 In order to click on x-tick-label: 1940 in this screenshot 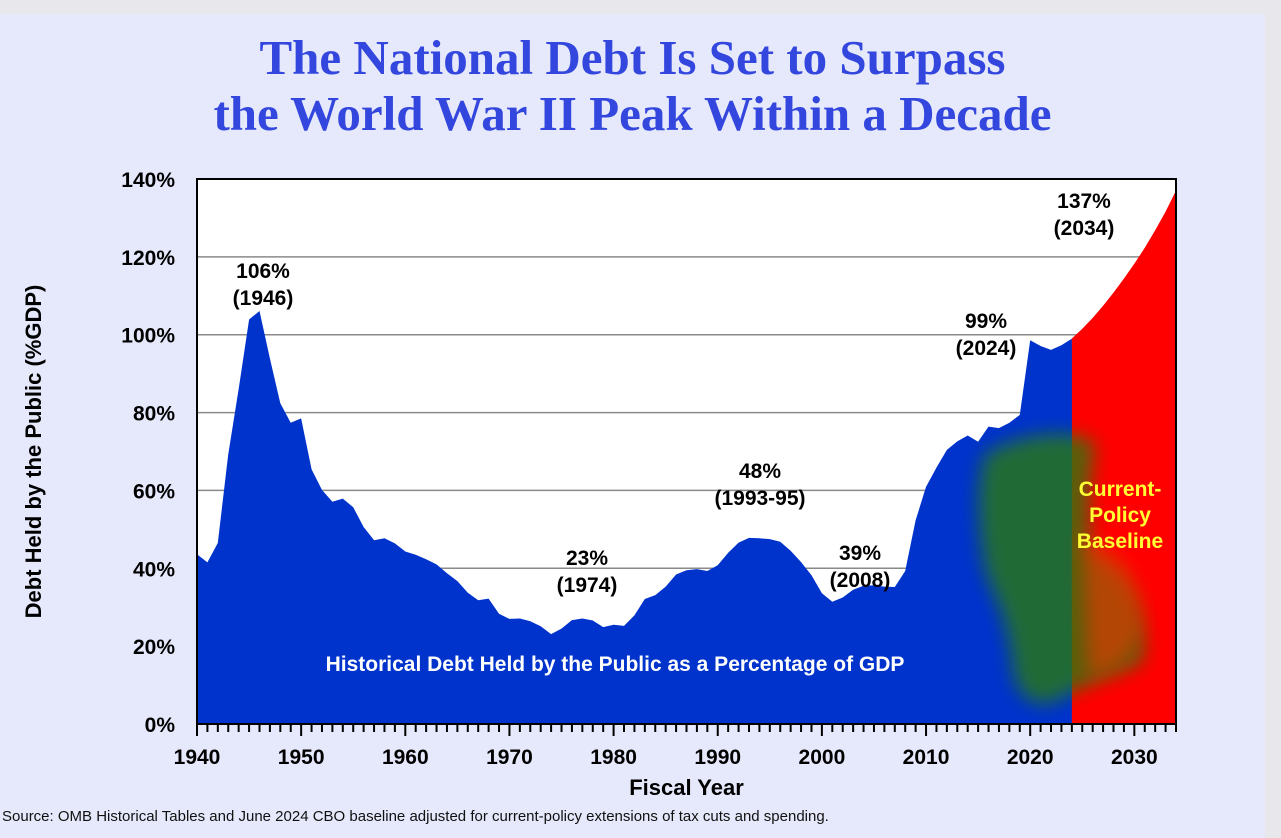, I will do `click(197, 757)`.